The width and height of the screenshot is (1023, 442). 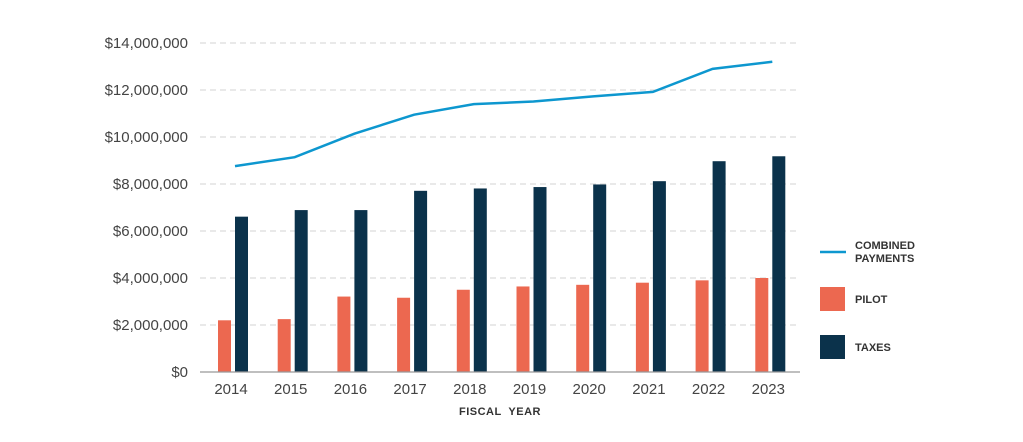 What do you see at coordinates (884, 259) in the screenshot?
I see `legend-label-payments: PAYMENTS` at bounding box center [884, 259].